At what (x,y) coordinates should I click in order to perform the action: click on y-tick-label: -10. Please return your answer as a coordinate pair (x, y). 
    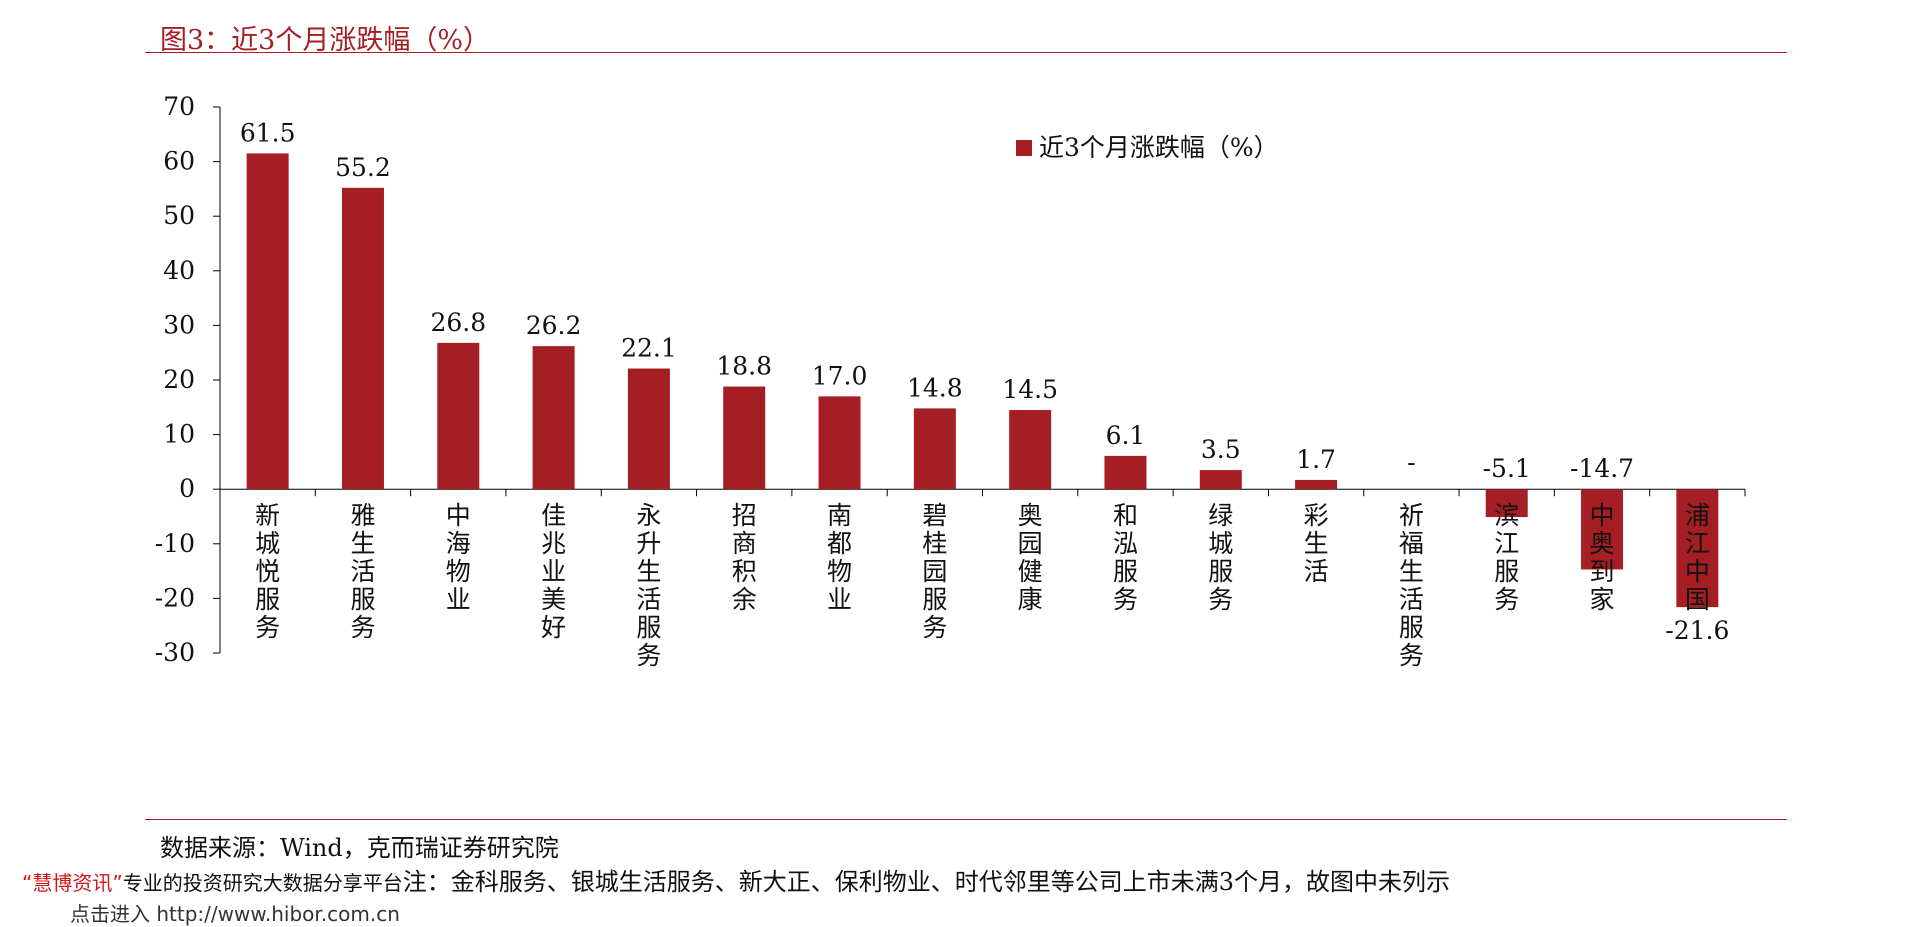
    Looking at the image, I should click on (175, 543).